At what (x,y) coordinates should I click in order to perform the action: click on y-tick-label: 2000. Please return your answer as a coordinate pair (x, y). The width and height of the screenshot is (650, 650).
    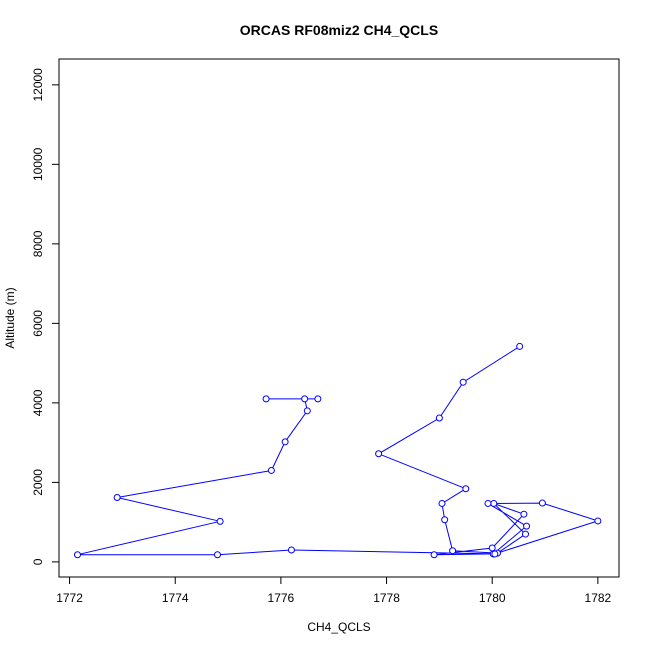
    Looking at the image, I should click on (38, 482).